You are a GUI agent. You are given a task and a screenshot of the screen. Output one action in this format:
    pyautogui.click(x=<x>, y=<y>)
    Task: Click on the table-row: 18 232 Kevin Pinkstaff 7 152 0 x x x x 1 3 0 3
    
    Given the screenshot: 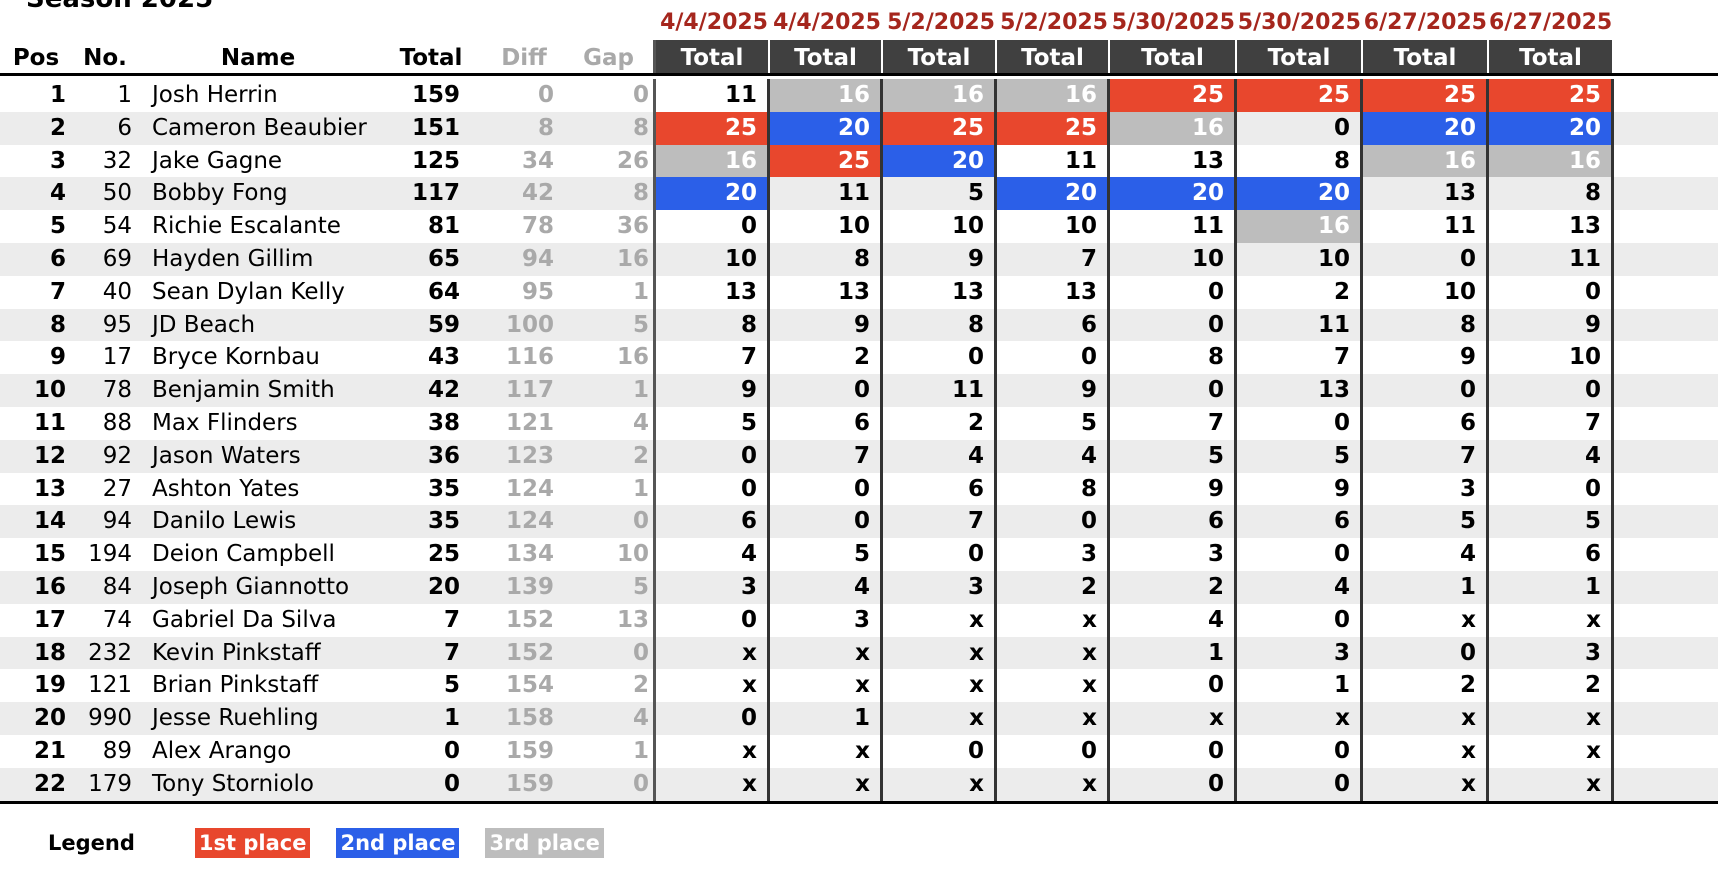 What is the action you would take?
    pyautogui.click(x=859, y=653)
    